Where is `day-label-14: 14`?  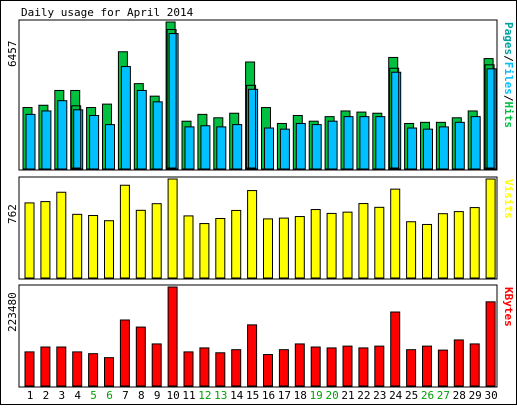
day-label-14: 14 is located at coordinates (237, 395).